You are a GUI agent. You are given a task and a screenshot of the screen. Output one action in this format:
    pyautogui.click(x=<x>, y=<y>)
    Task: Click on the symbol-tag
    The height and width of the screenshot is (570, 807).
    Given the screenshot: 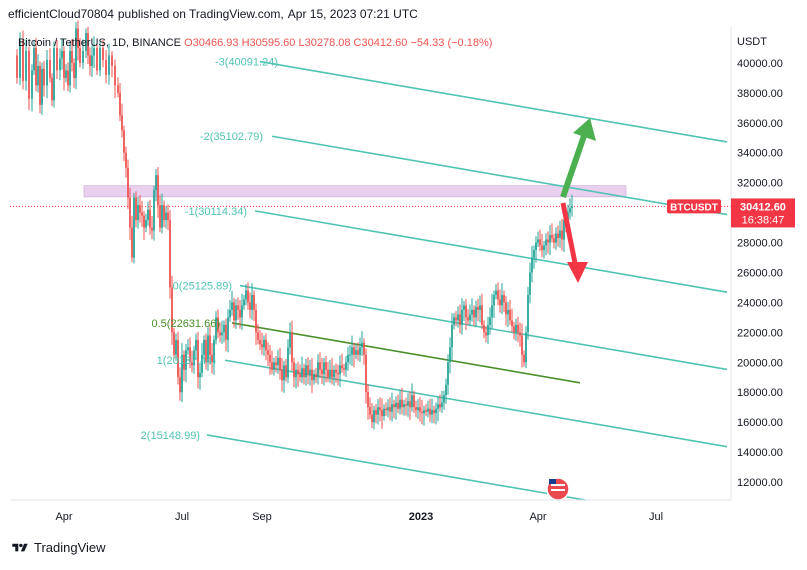 What is the action you would take?
    pyautogui.click(x=694, y=206)
    